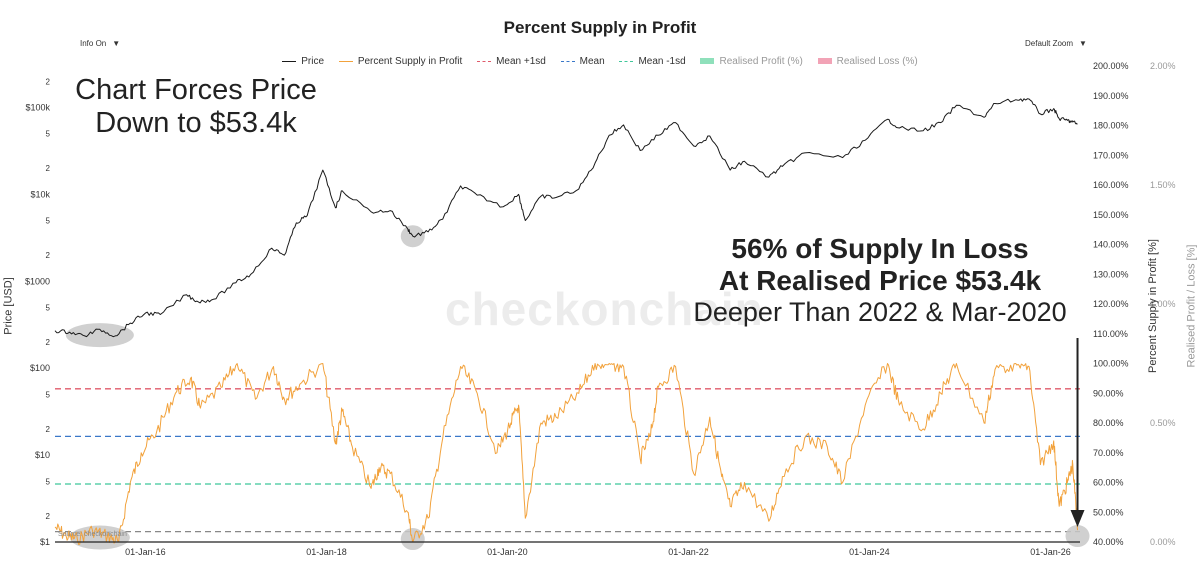 This screenshot has height=584, width=1200. I want to click on zoom-selector: Default Zoom ▼, so click(1056, 43).